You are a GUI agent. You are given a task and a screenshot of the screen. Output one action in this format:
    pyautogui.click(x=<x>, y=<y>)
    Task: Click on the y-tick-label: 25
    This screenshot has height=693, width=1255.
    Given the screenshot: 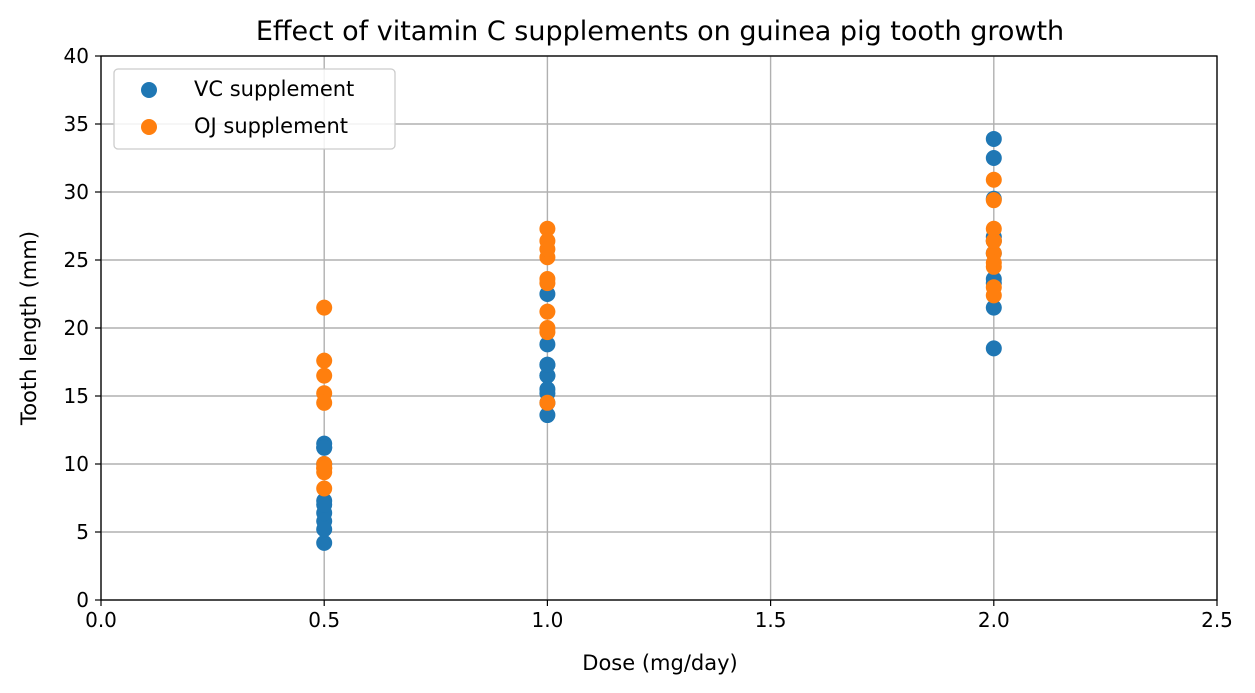 What is the action you would take?
    pyautogui.click(x=76, y=260)
    